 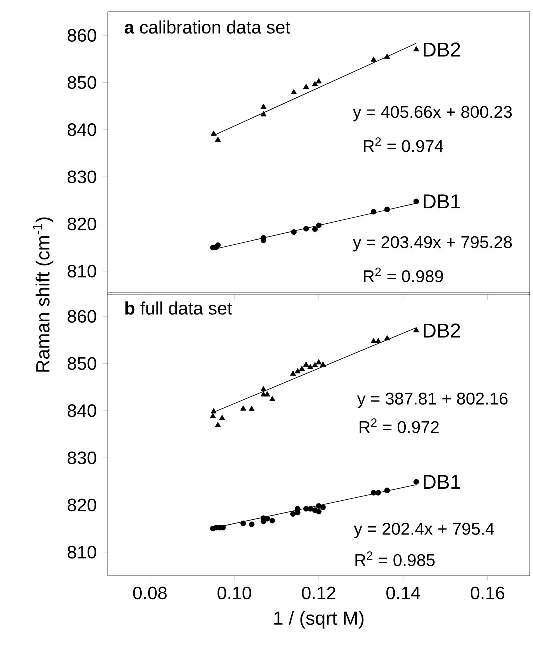 I want to click on annotation: R$^{2}$ = 0.989, so click(x=404, y=275).